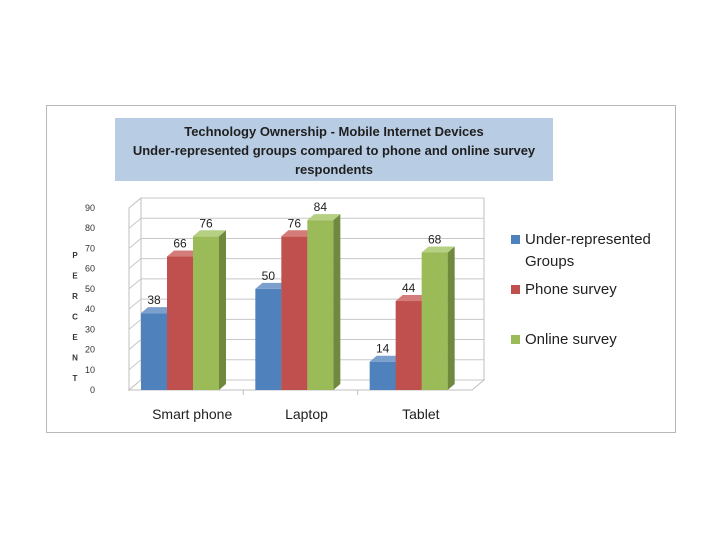 The height and width of the screenshot is (540, 720). Describe the element at coordinates (383, 349) in the screenshot. I see `data-label: 14` at that location.